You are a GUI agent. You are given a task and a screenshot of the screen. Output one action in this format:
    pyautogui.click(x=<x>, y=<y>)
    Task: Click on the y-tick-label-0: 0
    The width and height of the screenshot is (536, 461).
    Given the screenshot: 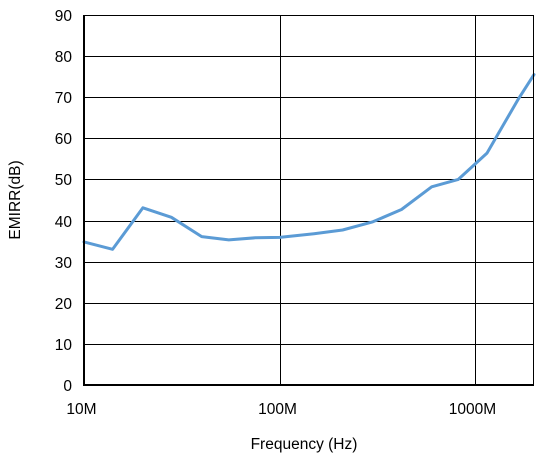 What is the action you would take?
    pyautogui.click(x=67, y=386)
    